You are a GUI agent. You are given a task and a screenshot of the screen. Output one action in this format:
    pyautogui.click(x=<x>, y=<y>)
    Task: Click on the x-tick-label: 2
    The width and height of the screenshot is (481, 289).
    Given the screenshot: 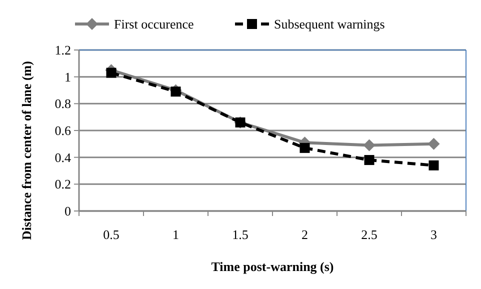 What is the action you would take?
    pyautogui.click(x=305, y=234)
    